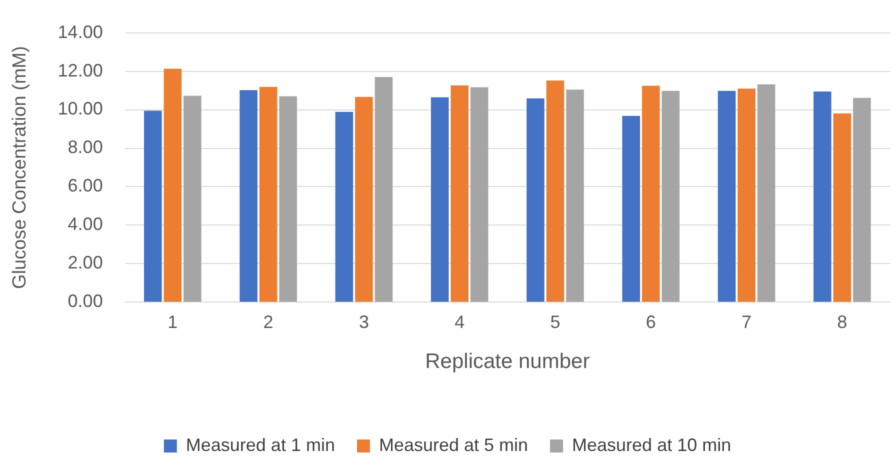  What do you see at coordinates (363, 322) in the screenshot?
I see `x-tick-label: 3` at bounding box center [363, 322].